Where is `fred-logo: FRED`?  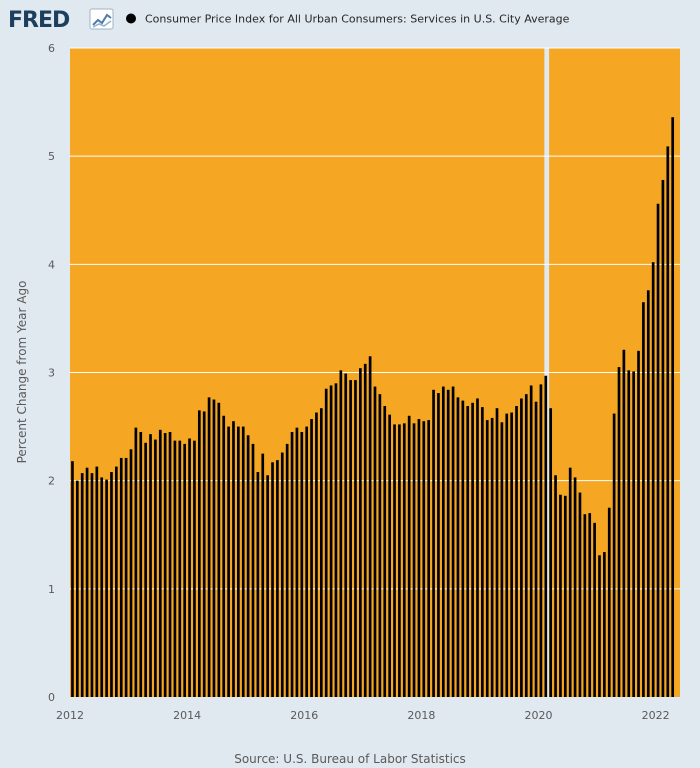 fred-logo: FRED is located at coordinates (61, 20).